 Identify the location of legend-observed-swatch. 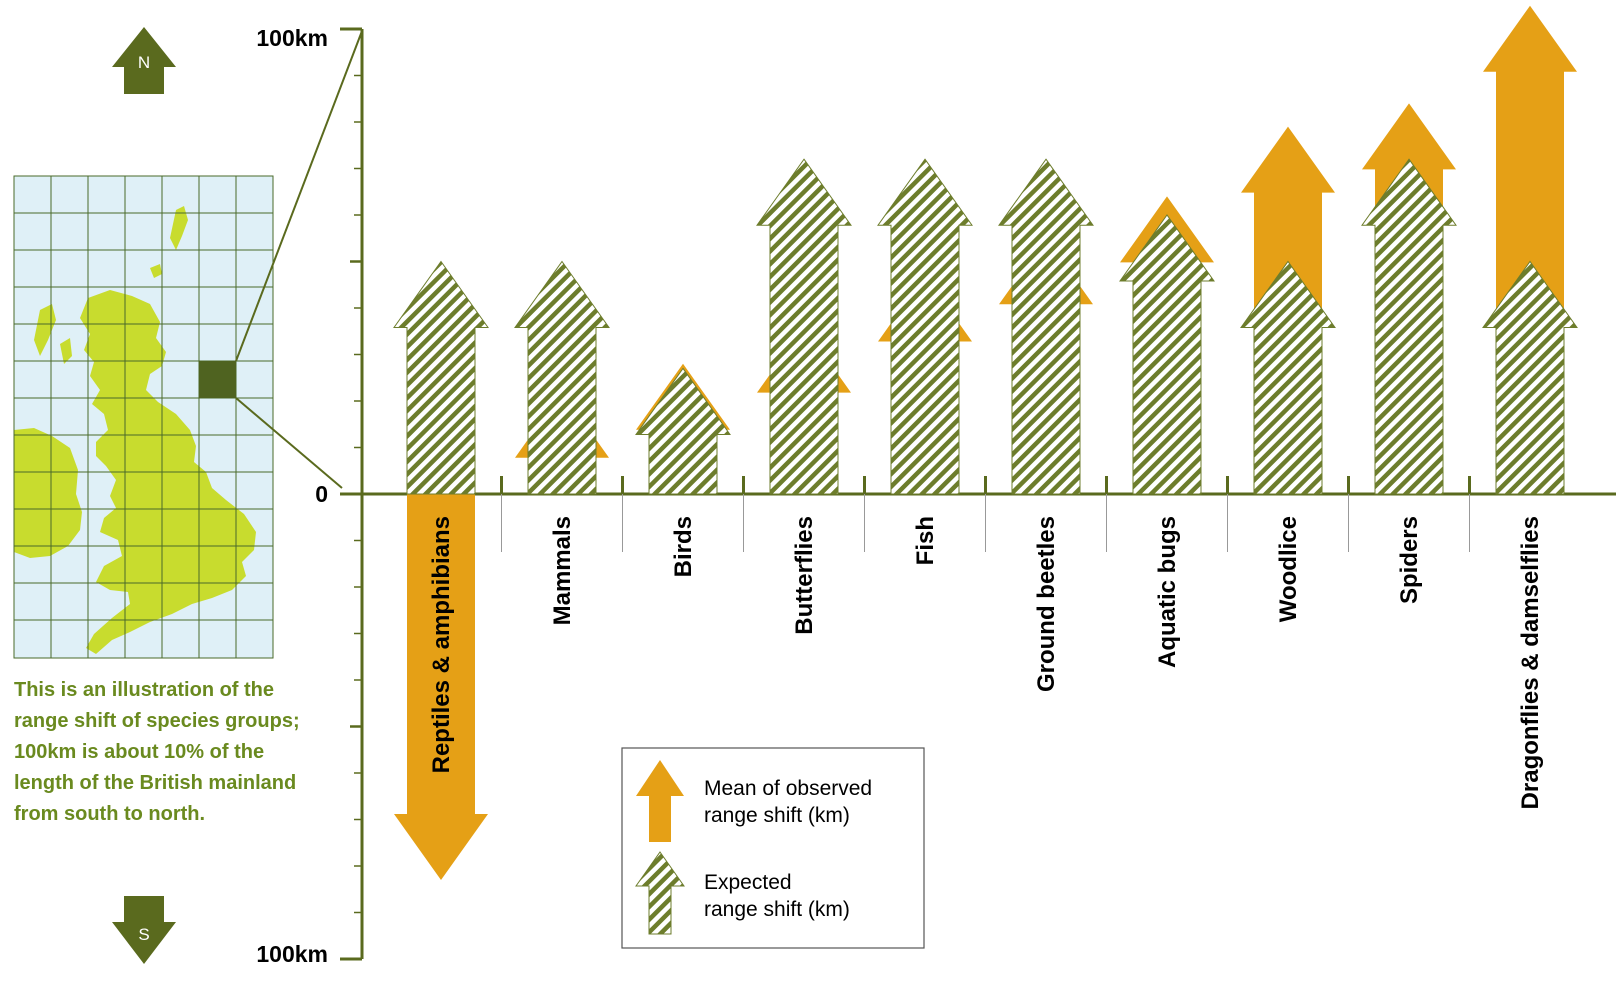
(660, 801).